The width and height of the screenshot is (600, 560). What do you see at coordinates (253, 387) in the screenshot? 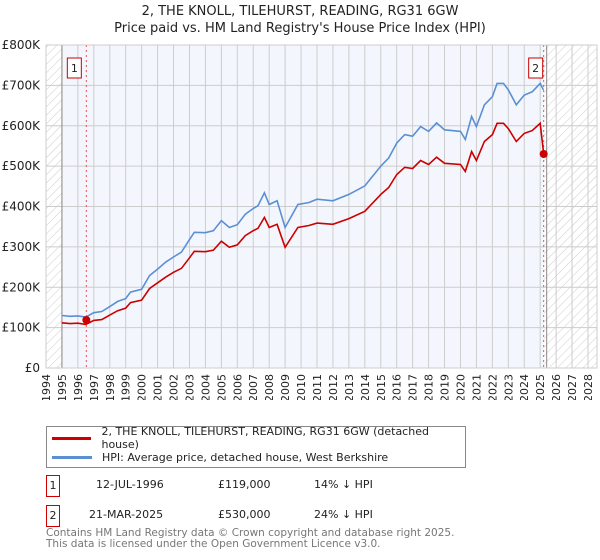
I see `x-tick-label: 2007` at bounding box center [253, 387].